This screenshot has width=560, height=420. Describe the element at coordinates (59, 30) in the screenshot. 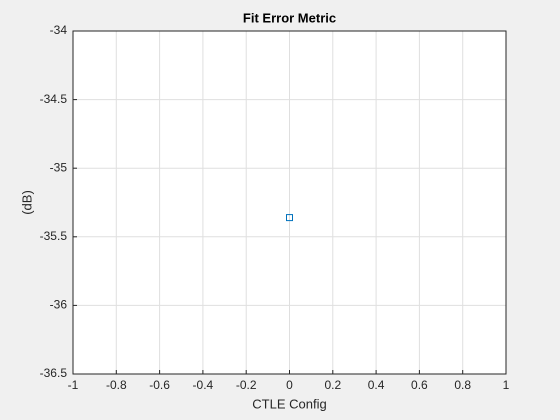

I see `y-tick-label: -34` at that location.